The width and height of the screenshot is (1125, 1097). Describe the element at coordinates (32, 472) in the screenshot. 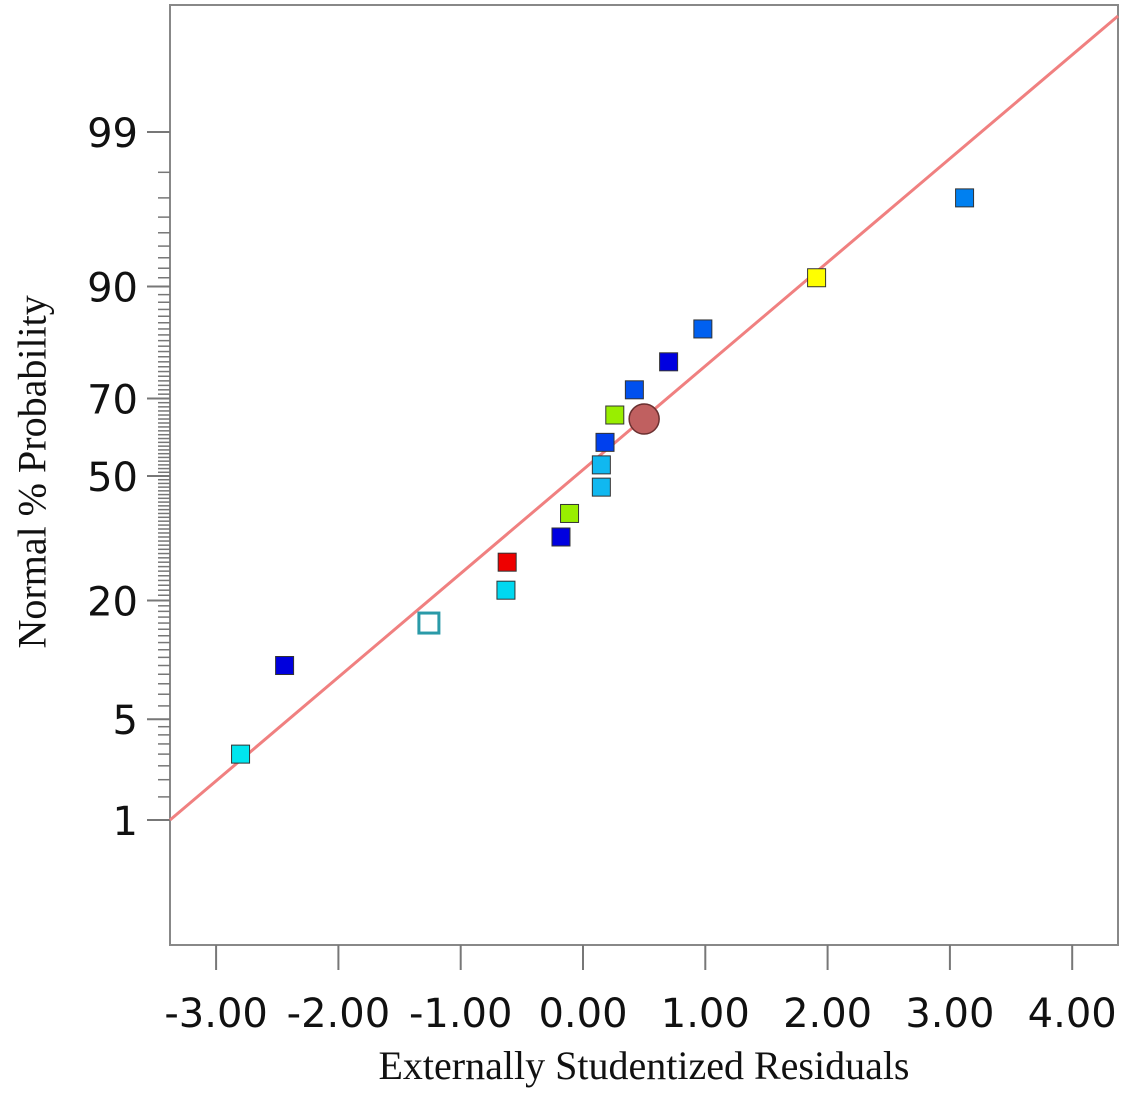

I see `y-axis-label: Normal % Probability` at that location.